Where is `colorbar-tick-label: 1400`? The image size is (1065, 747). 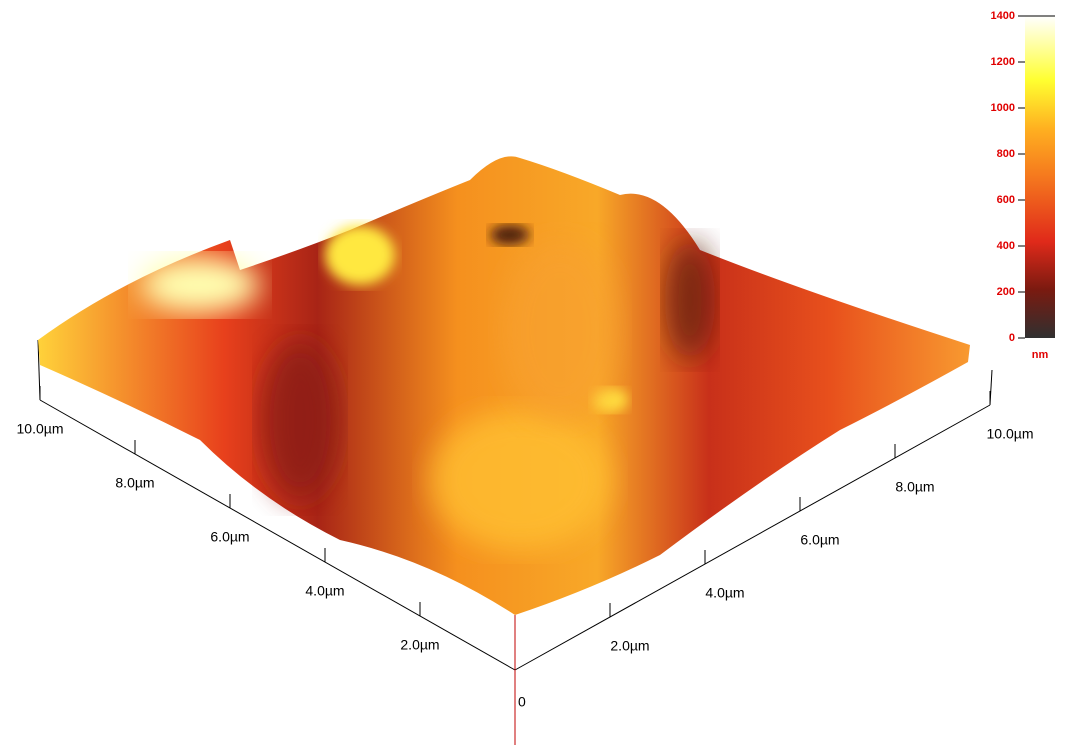
colorbar-tick-label: 1400 is located at coordinates (1003, 16).